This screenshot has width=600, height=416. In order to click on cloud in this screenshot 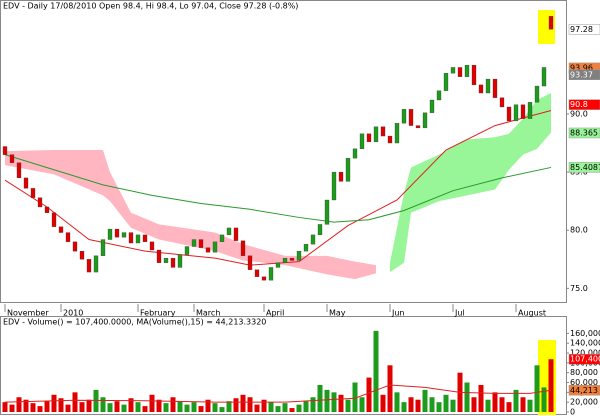, I will do `click(470, 183)`.